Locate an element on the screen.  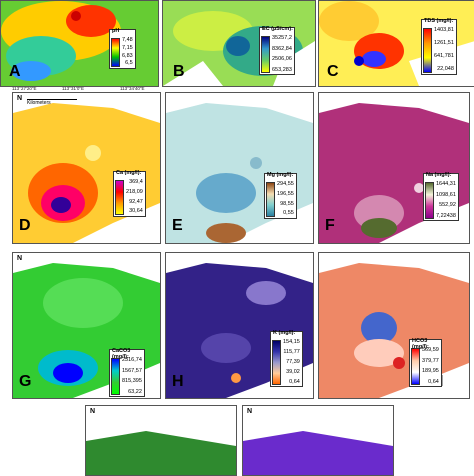
legend-bar-c is located at coordinates (427, 50).